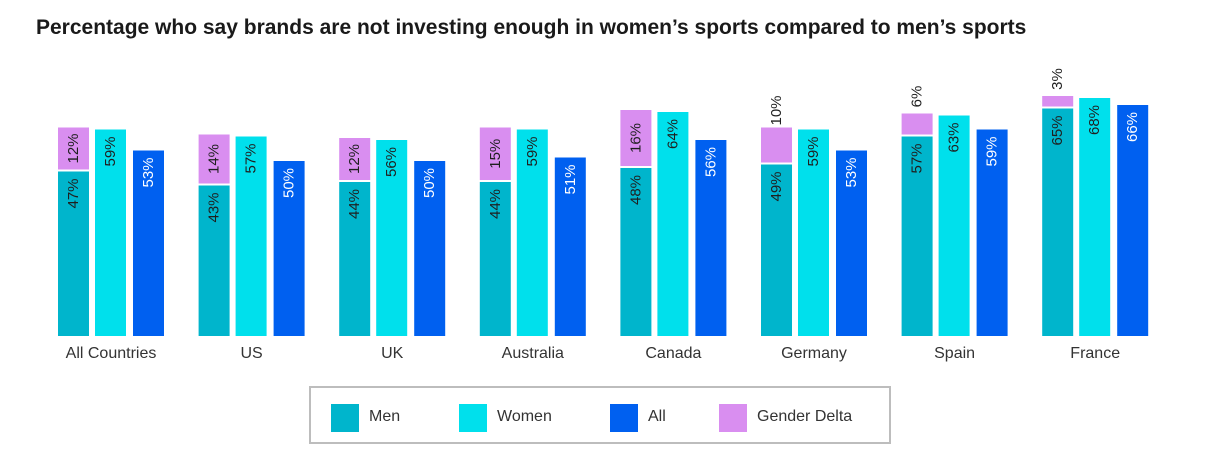  I want to click on label-all-3: 51%, so click(570, 179).